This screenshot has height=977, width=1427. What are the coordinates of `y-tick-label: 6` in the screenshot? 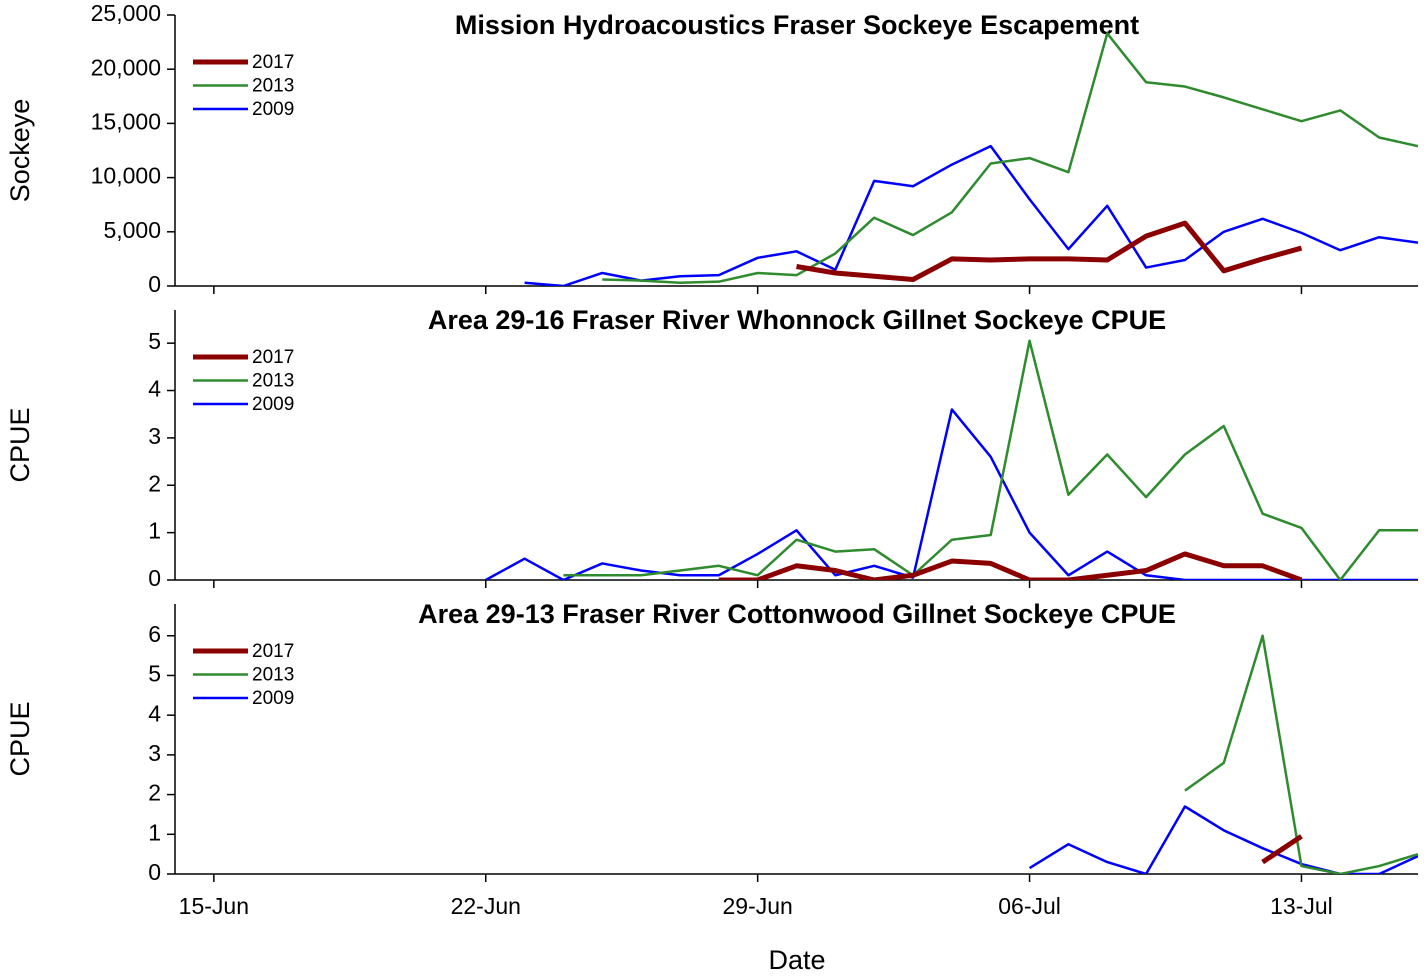 It's located at (154, 634).